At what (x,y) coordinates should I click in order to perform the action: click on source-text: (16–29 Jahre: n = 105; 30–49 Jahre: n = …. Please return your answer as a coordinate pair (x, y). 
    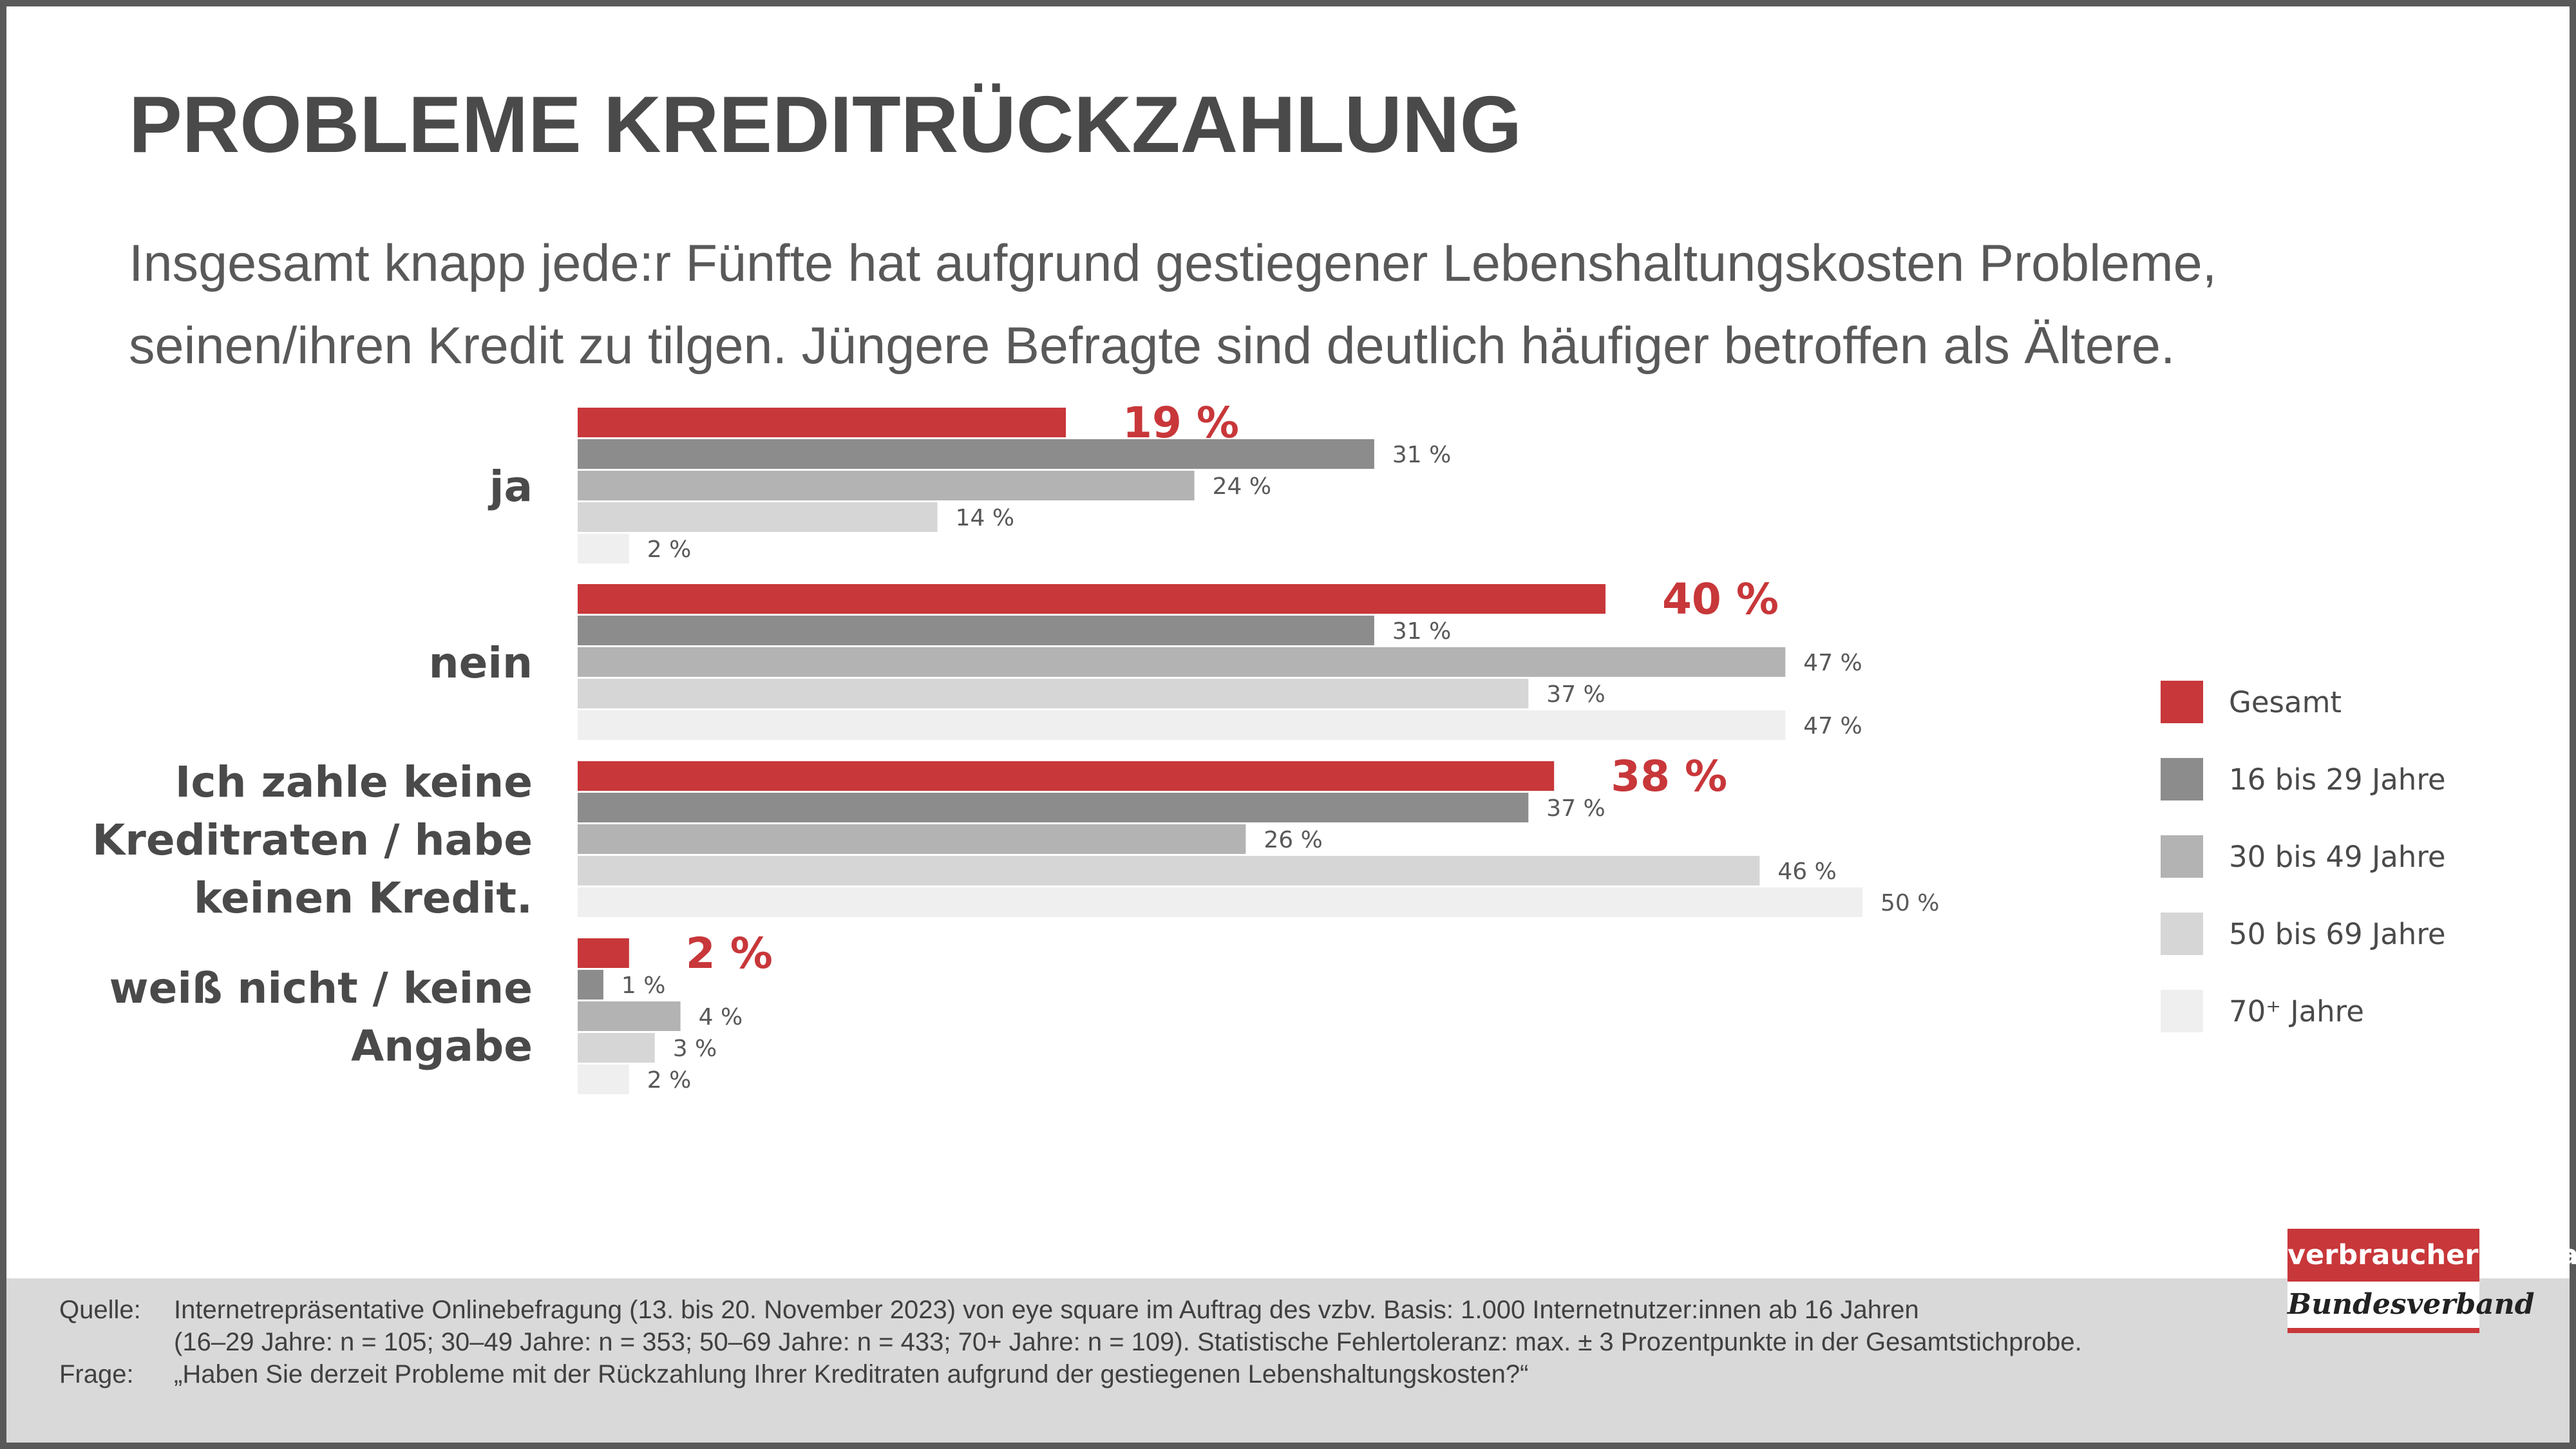
    Looking at the image, I should click on (1128, 1342).